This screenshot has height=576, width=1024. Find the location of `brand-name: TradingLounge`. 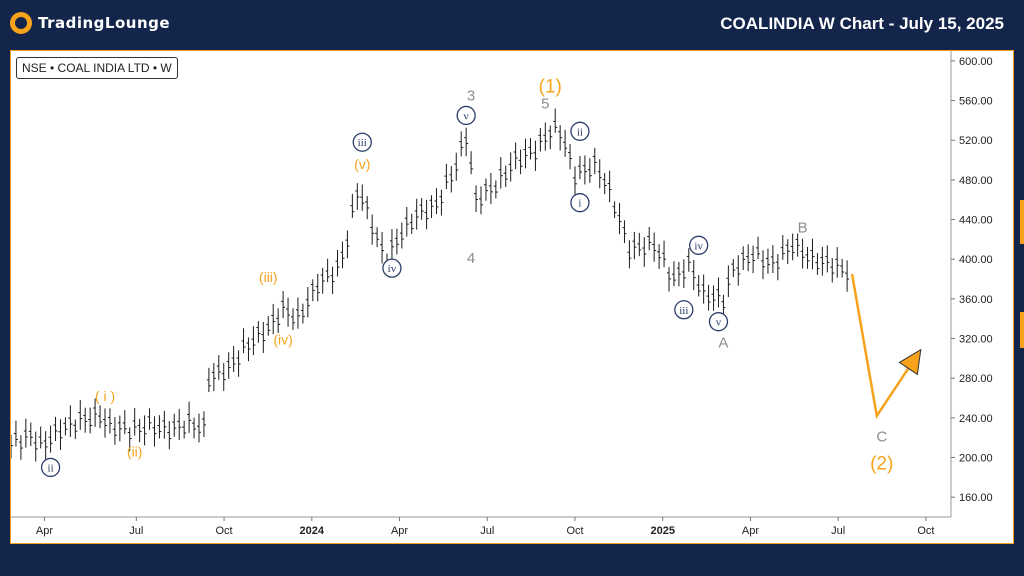

brand-name: TradingLounge is located at coordinates (104, 23).